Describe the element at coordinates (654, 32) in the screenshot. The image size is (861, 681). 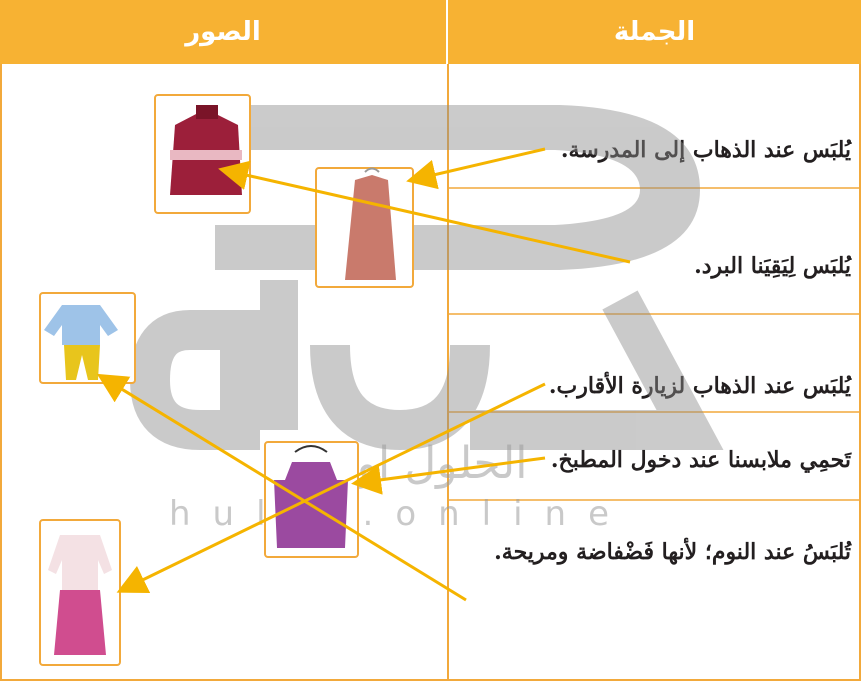
I see `header-sentence: الجملة` at that location.